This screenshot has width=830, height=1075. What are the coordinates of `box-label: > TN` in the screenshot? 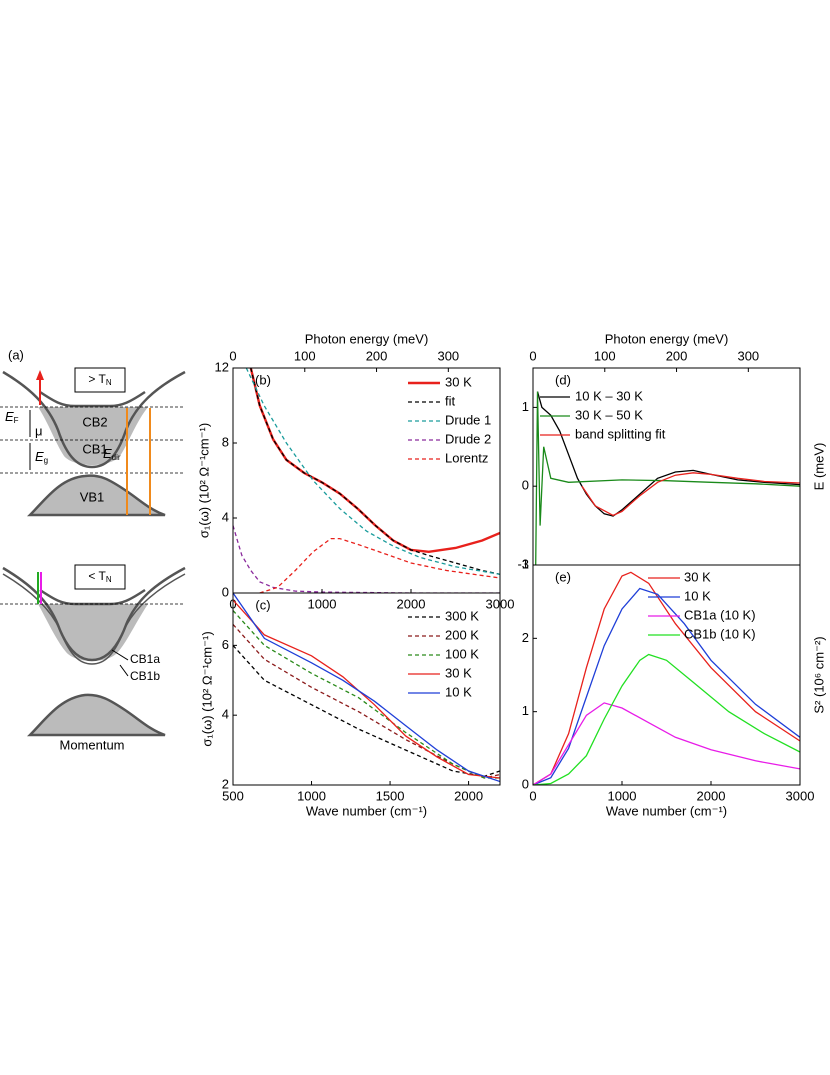 It's located at (99, 379).